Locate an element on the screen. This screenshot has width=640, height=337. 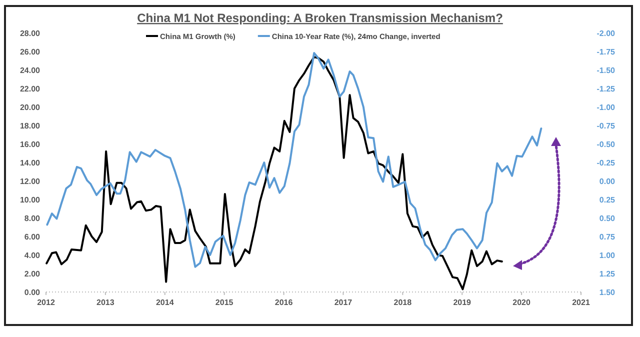
x-tick-label: 2015 is located at coordinates (224, 302).